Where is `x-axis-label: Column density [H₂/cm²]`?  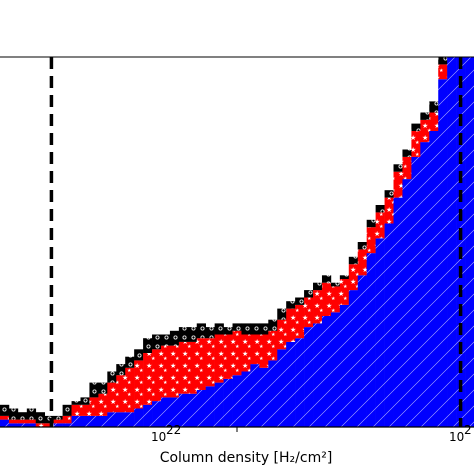
x-axis-label: Column density [H₂/cm²] is located at coordinates (246, 458).